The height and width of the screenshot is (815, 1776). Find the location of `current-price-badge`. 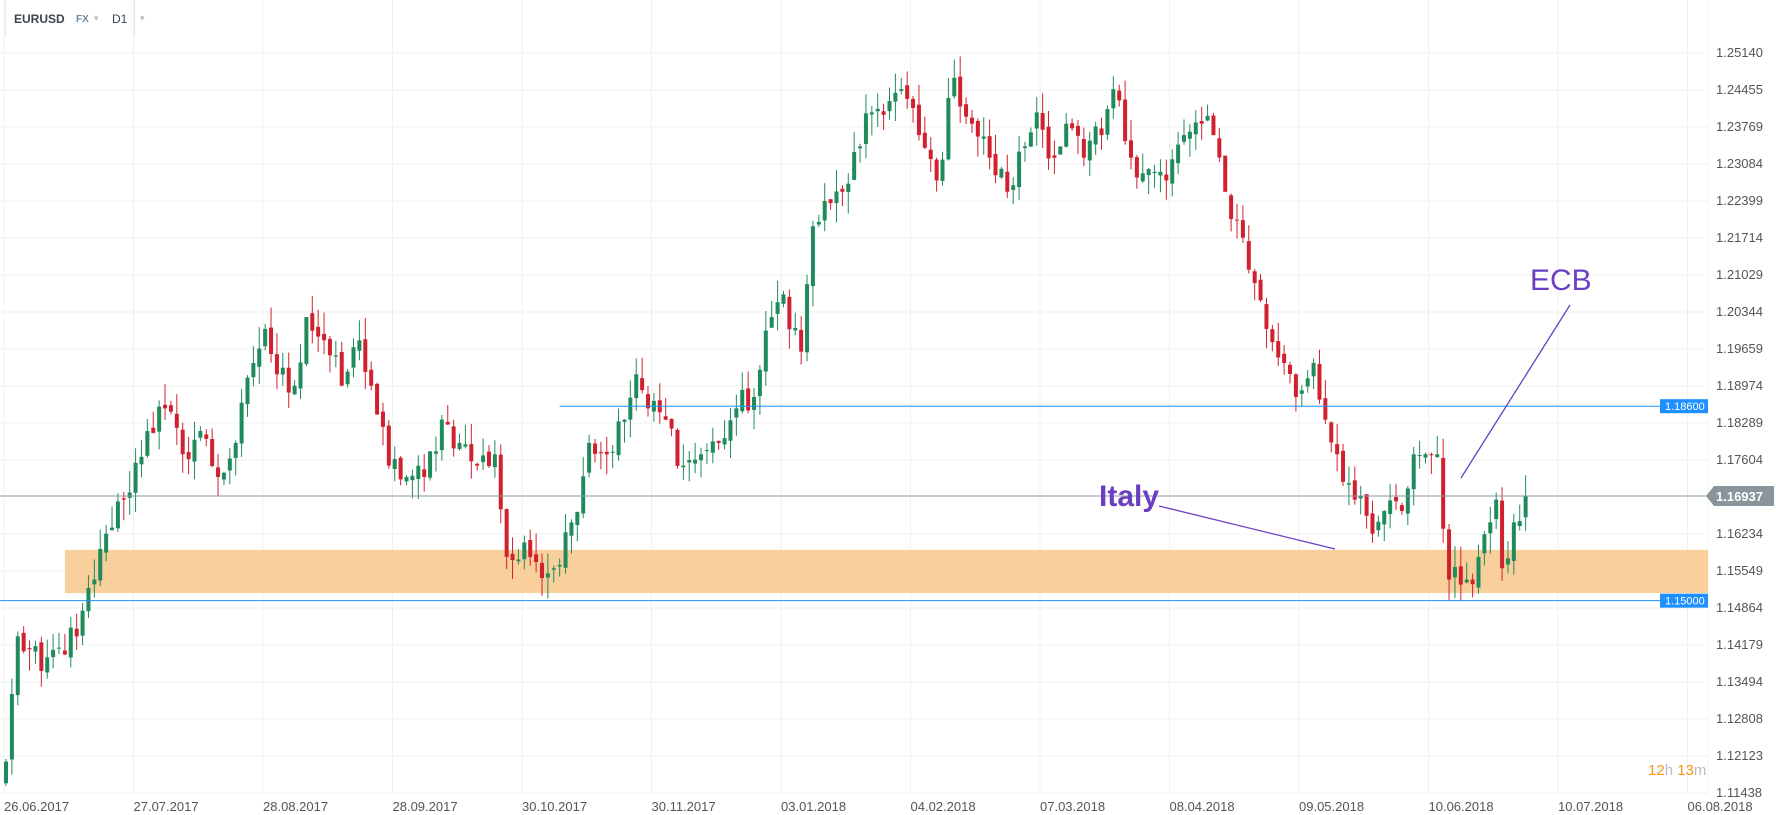

current-price-badge is located at coordinates (1740, 496).